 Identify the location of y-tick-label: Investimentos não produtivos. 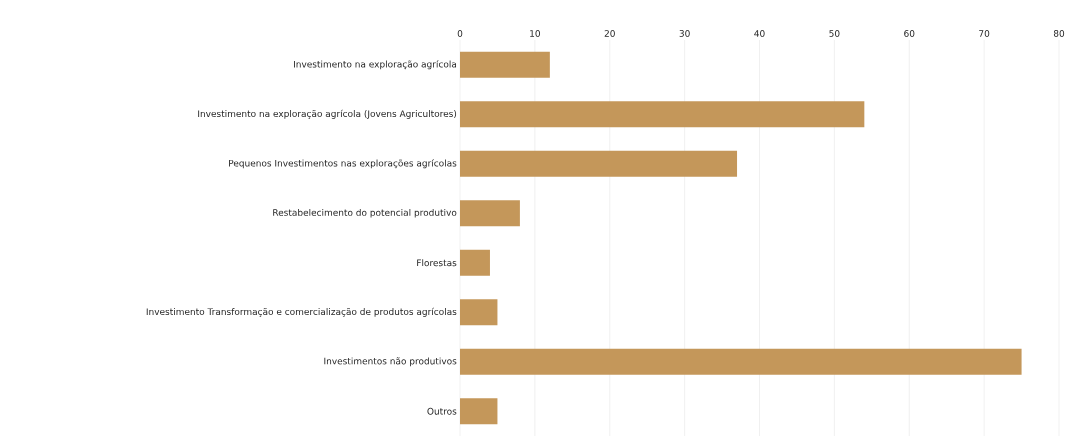
(390, 362).